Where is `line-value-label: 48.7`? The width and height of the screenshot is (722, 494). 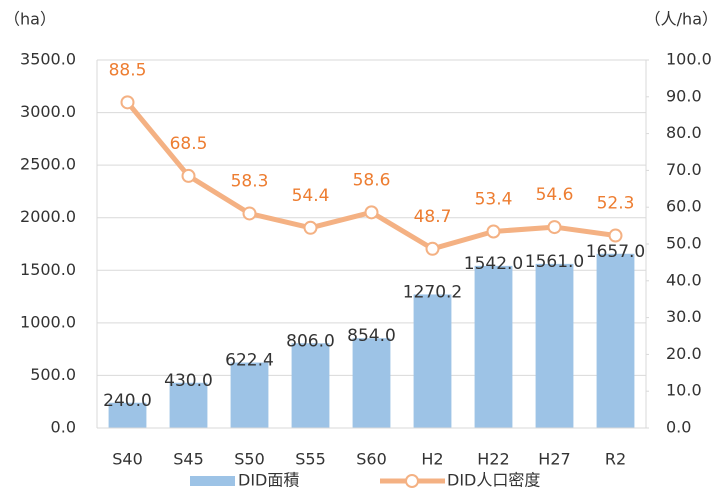
line-value-label: 48.7 is located at coordinates (433, 217).